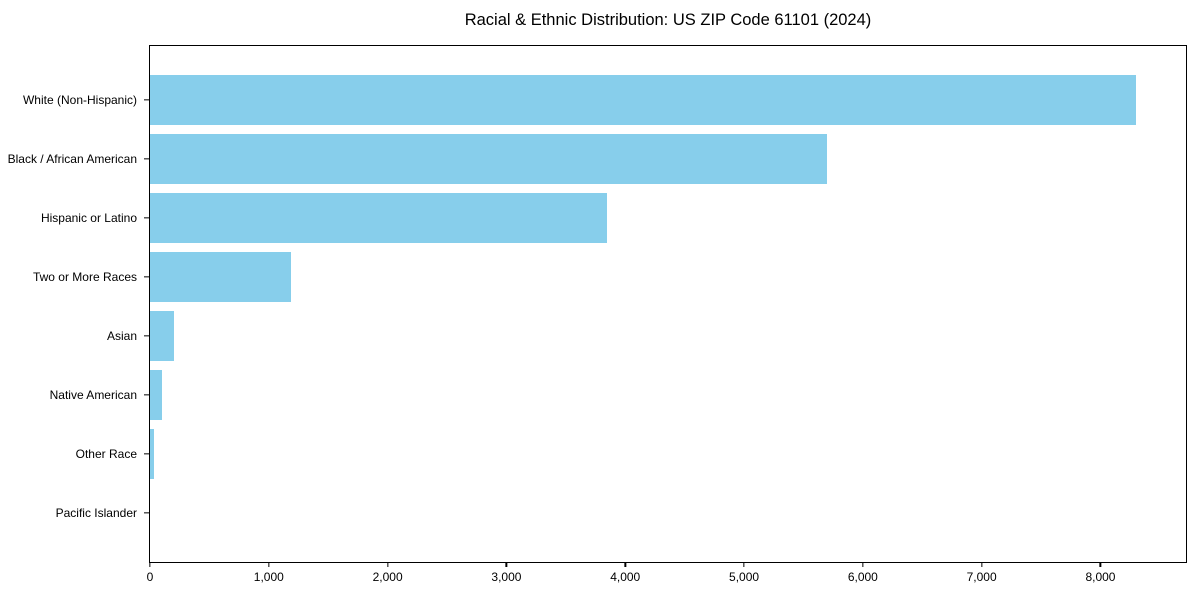 This screenshot has height=600, width=1200. What do you see at coordinates (387, 577) in the screenshot?
I see `x-axis-tick-label: 2,000` at bounding box center [387, 577].